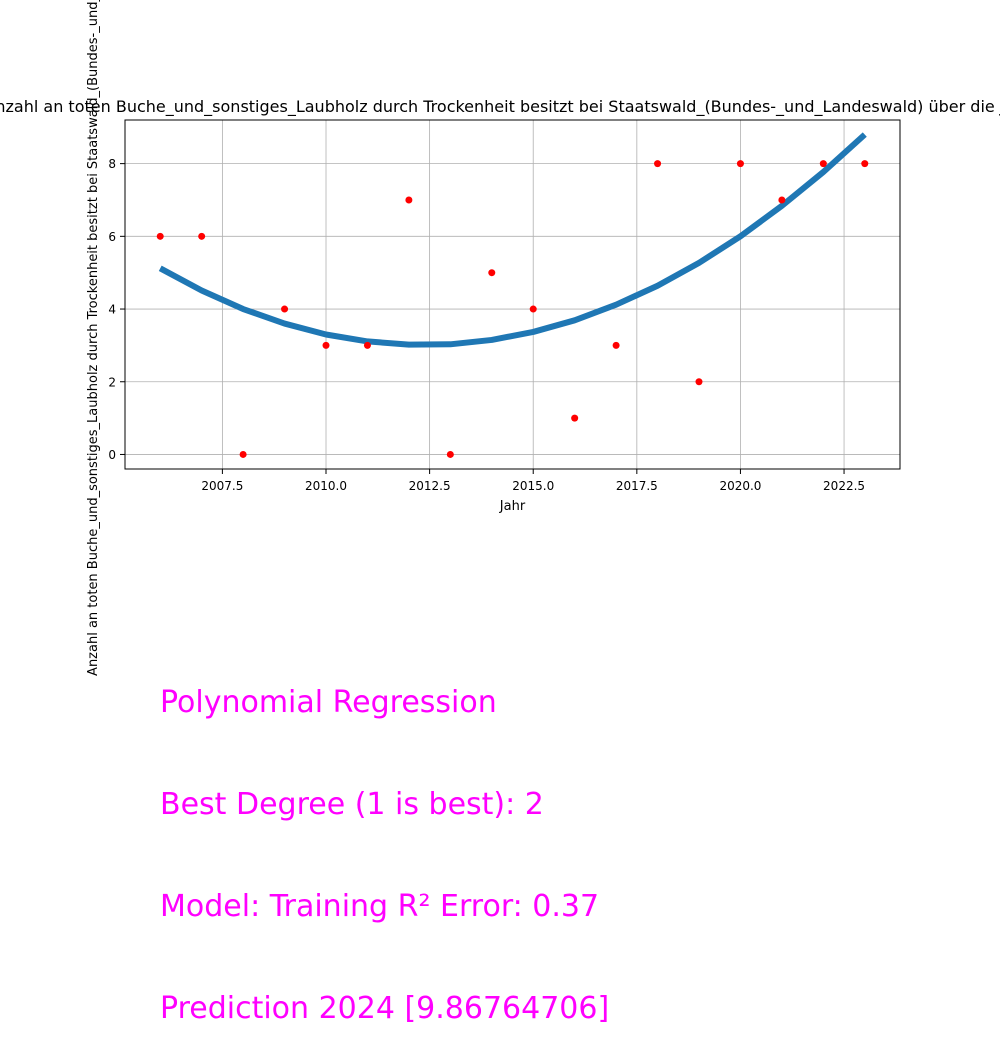 The height and width of the screenshot is (1060, 1000). I want to click on summary-line-r2: Model: Training R² Error: 0.37, so click(380, 906).